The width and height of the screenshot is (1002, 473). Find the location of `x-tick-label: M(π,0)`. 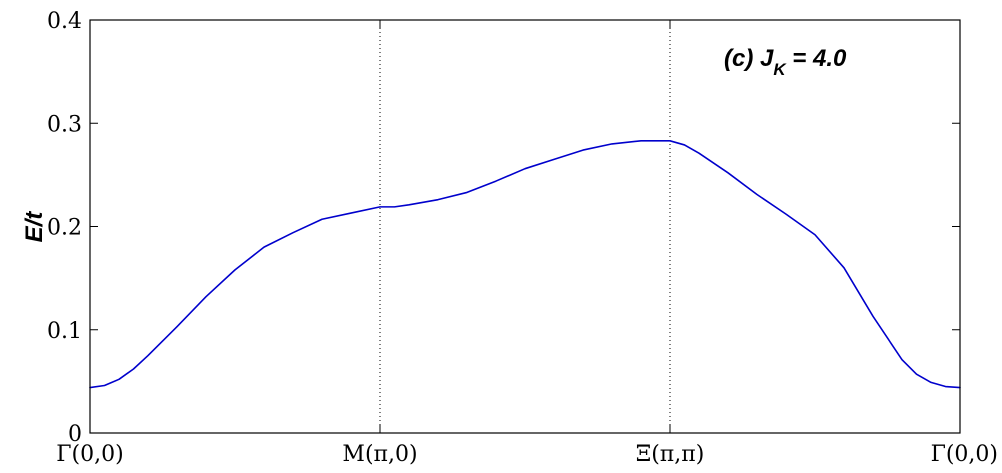

x-tick-label: M(π,0) is located at coordinates (379, 454).